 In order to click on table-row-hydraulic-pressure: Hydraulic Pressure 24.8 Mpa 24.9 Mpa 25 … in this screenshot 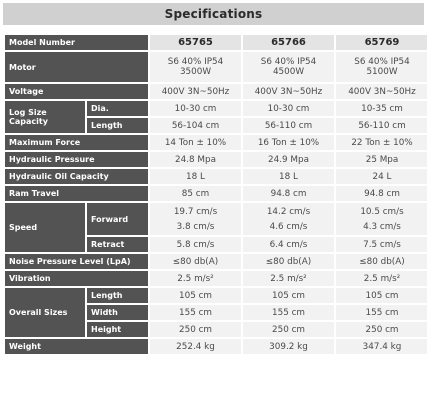, I will do `click(216, 159)`.